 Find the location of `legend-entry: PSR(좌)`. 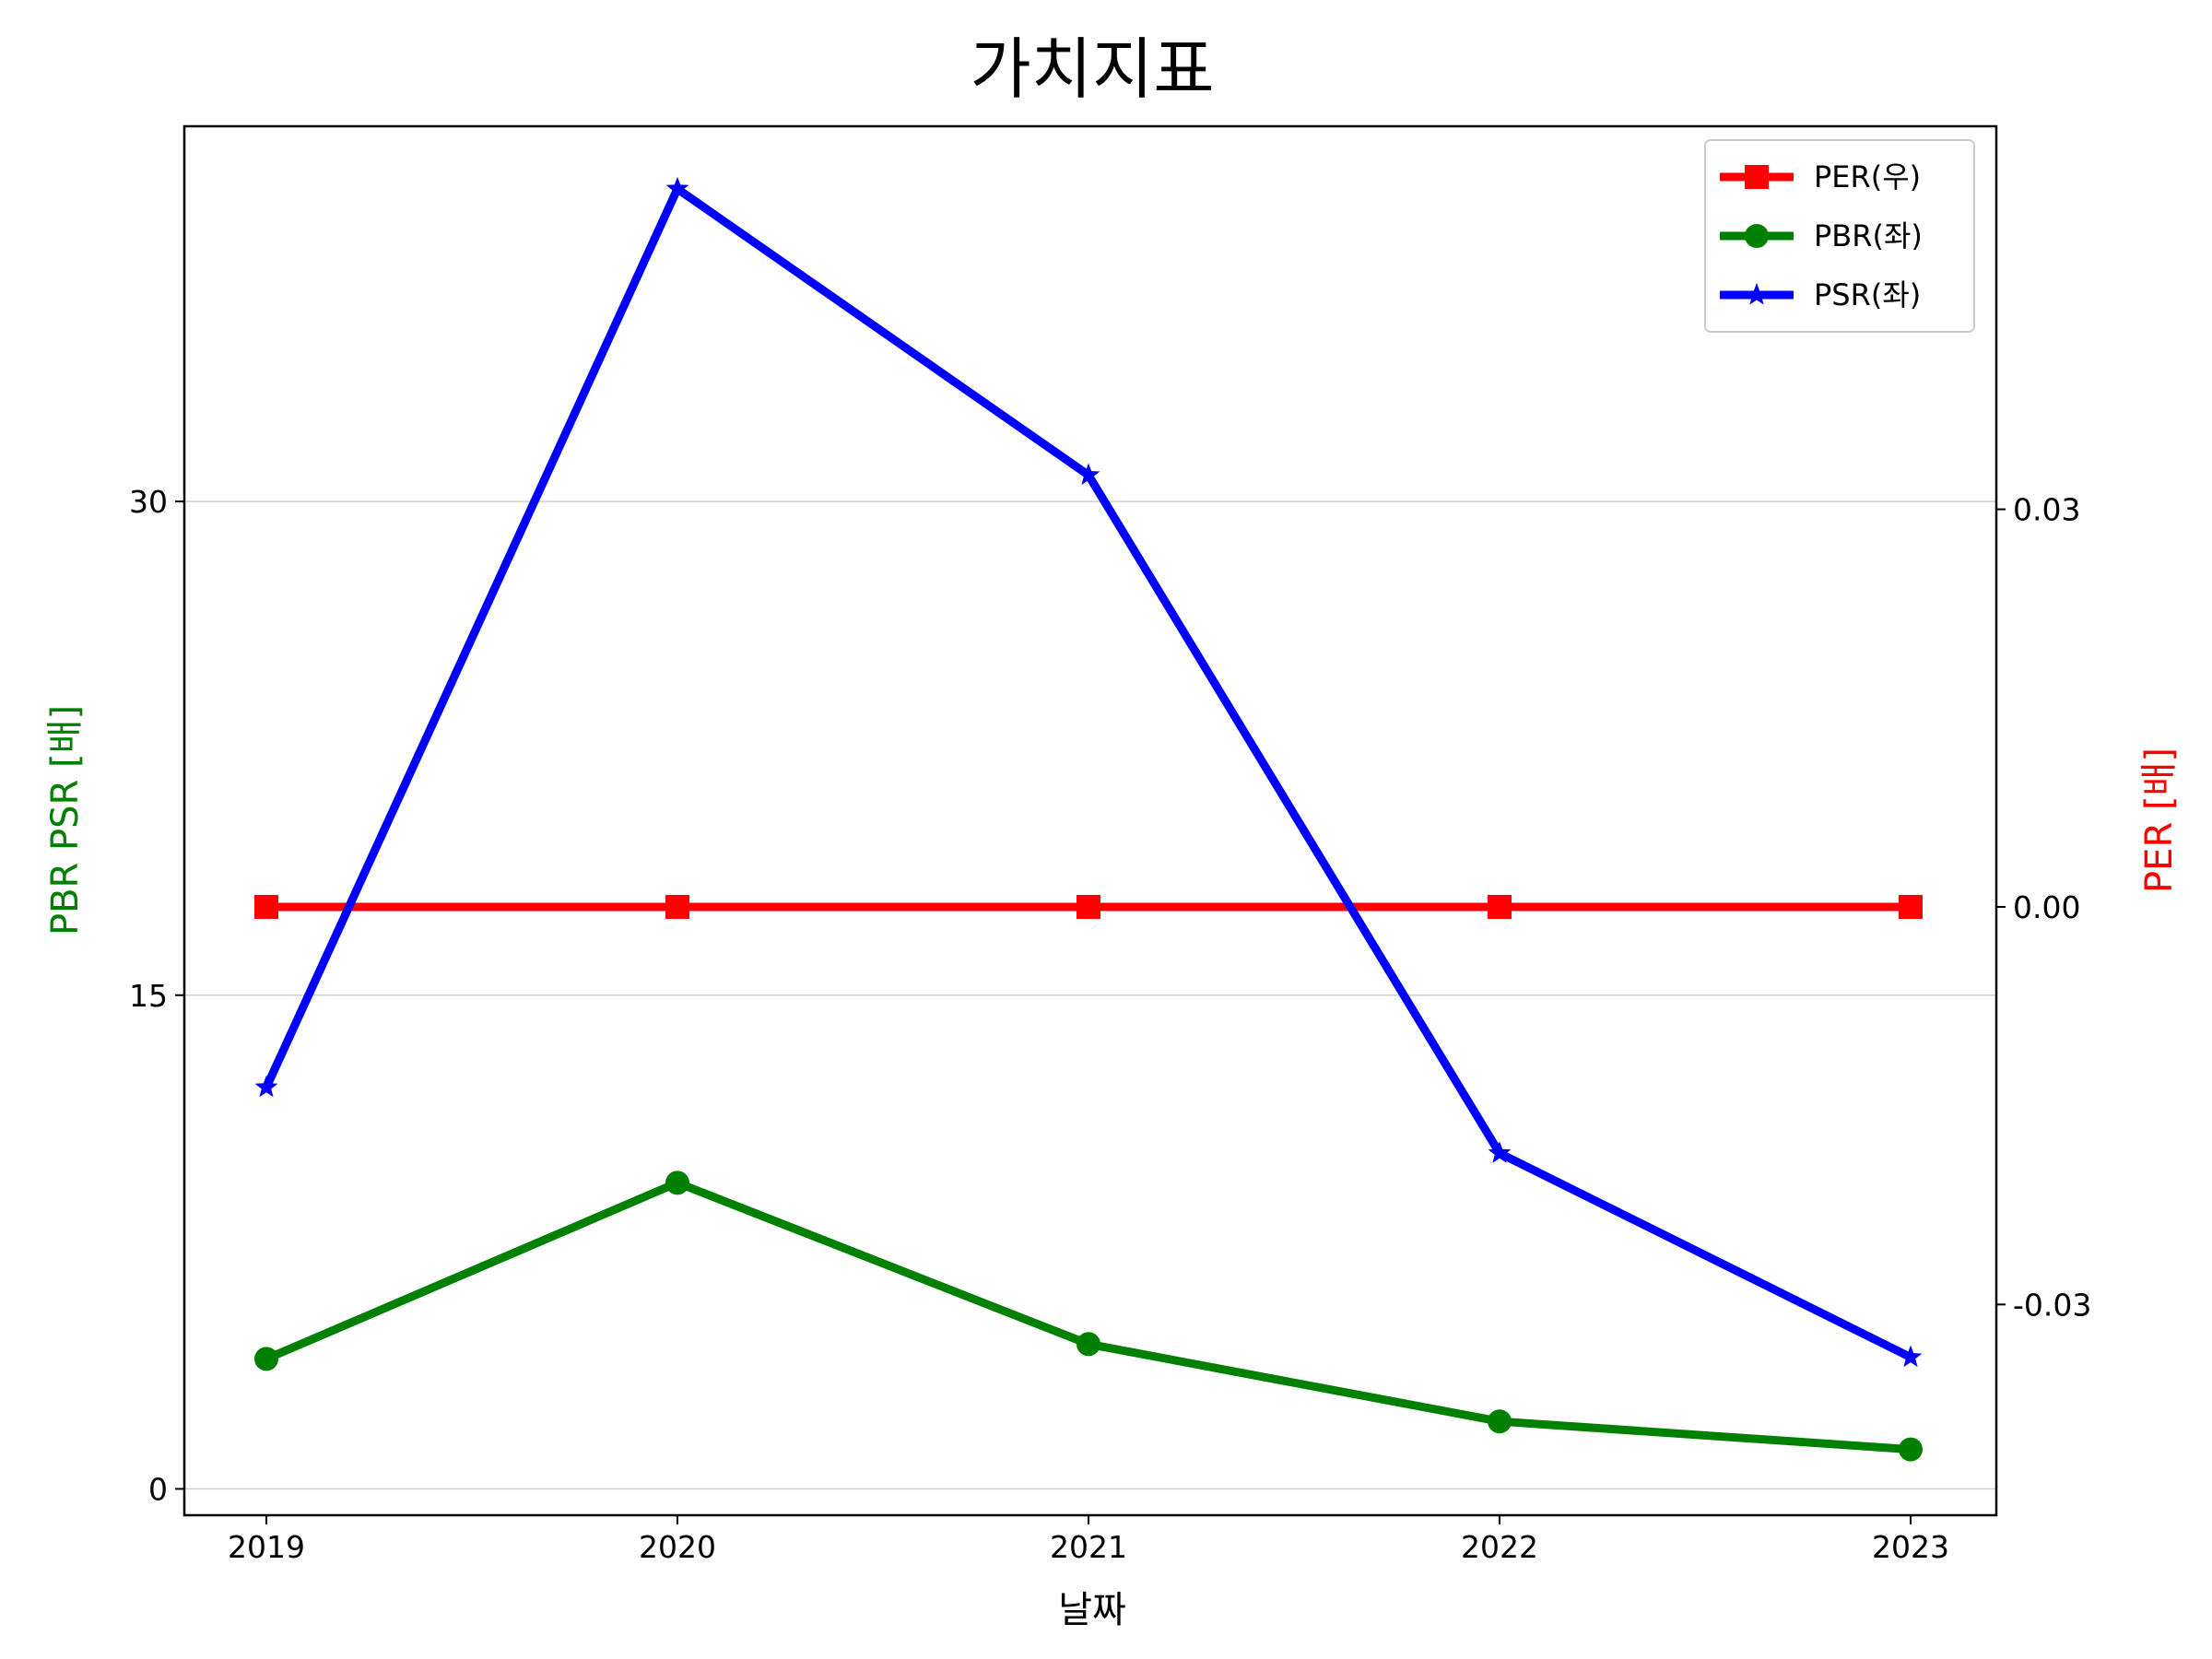

legend-entry: PSR(좌) is located at coordinates (1820, 294).